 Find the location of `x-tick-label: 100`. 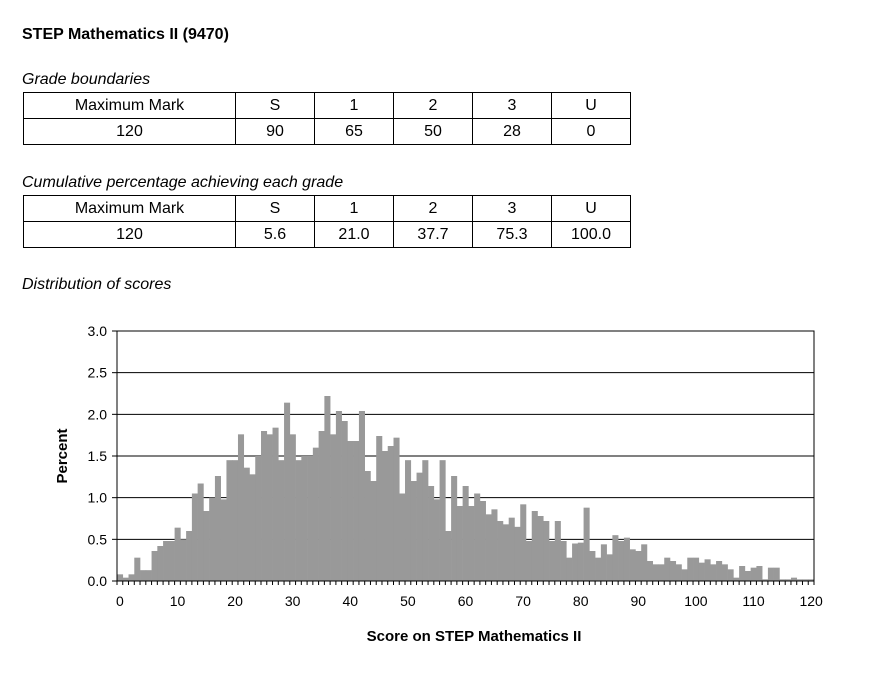

x-tick-label: 100 is located at coordinates (696, 601).